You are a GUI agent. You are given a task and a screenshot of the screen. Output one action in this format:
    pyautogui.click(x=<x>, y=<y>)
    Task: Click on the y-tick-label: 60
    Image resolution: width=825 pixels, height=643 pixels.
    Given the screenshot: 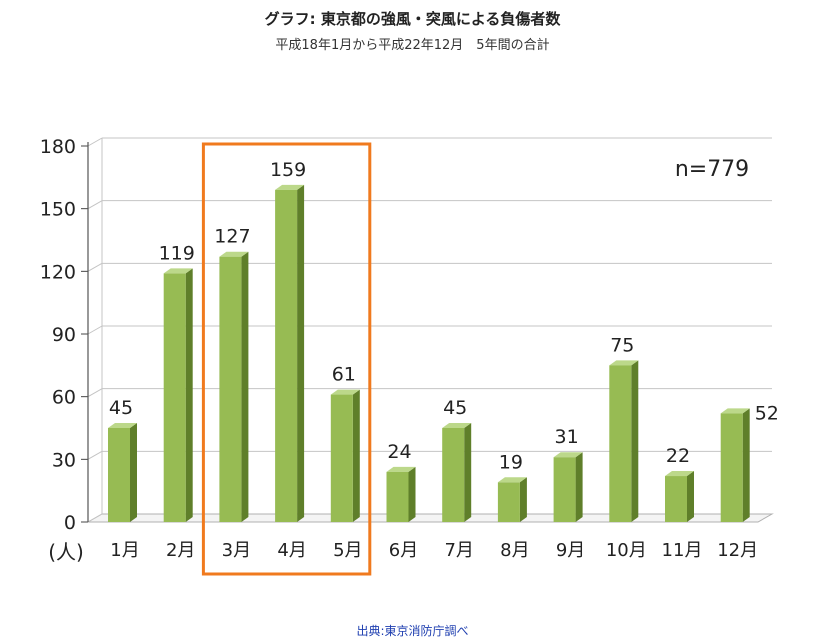 What is the action you would take?
    pyautogui.click(x=64, y=398)
    